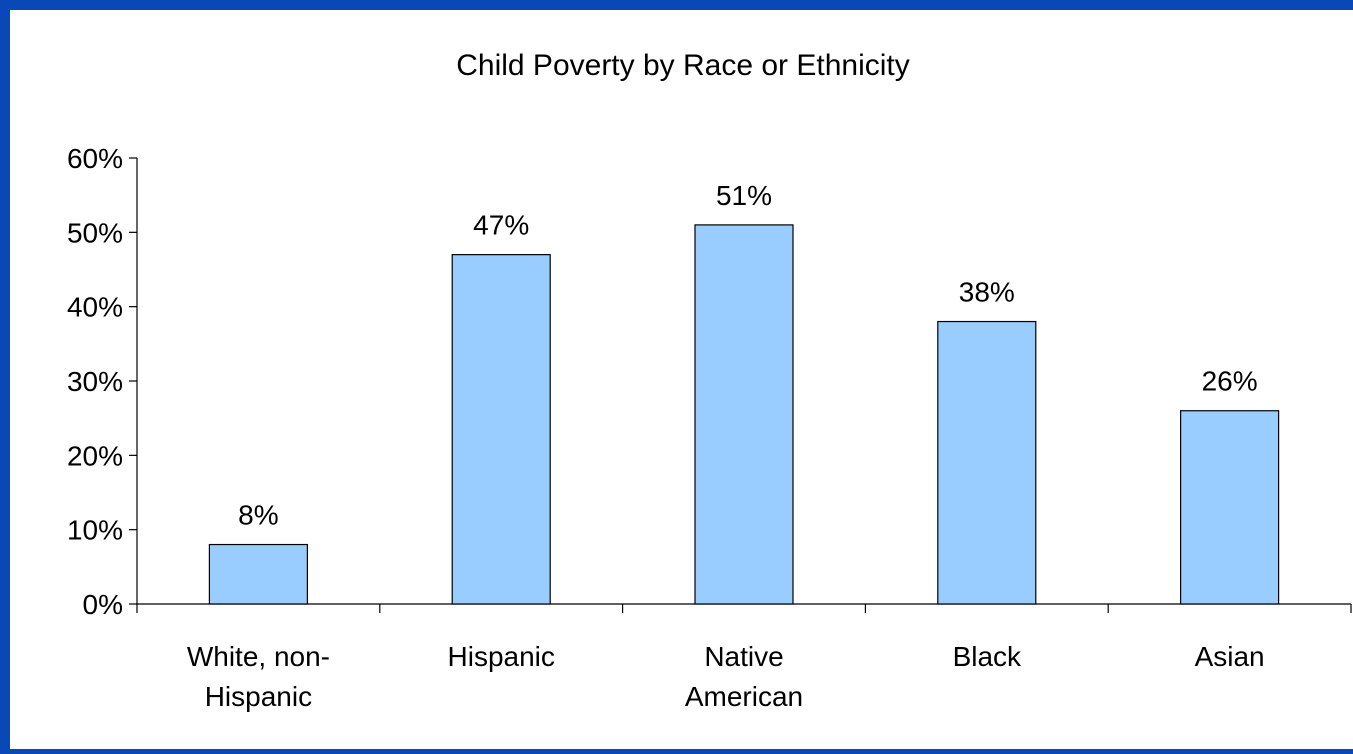 The width and height of the screenshot is (1353, 754). Describe the element at coordinates (258, 515) in the screenshot. I see `data-label: 8%` at that location.